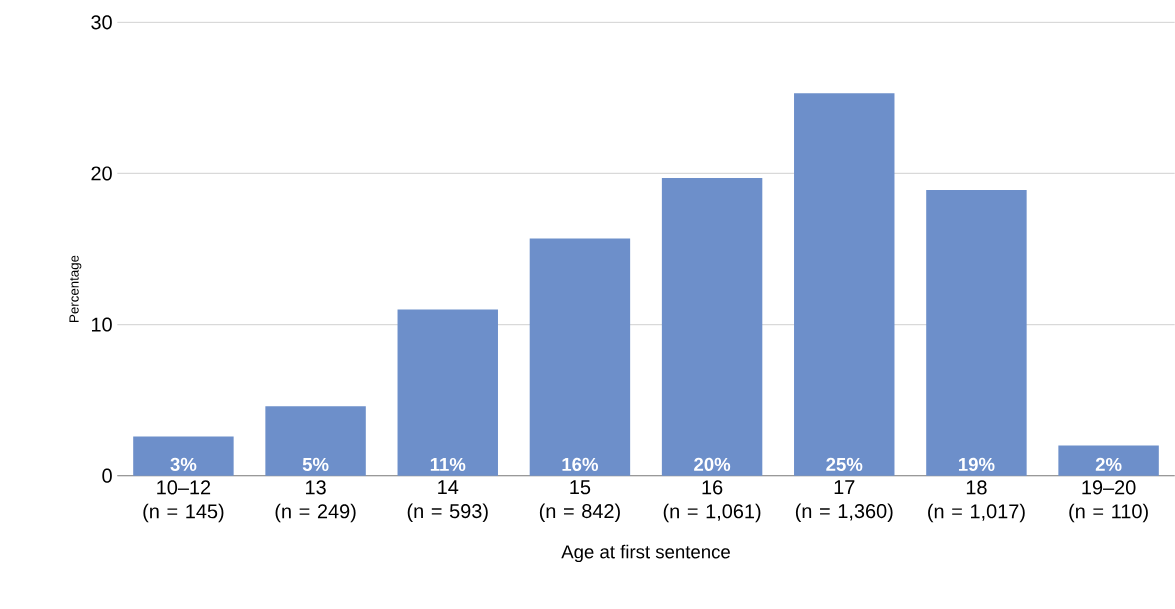 Image resolution: width=1175 pixels, height=609 pixels. Describe the element at coordinates (712, 501) in the screenshot. I see `x-tick-label: 16 (n = 1,061)` at that location.